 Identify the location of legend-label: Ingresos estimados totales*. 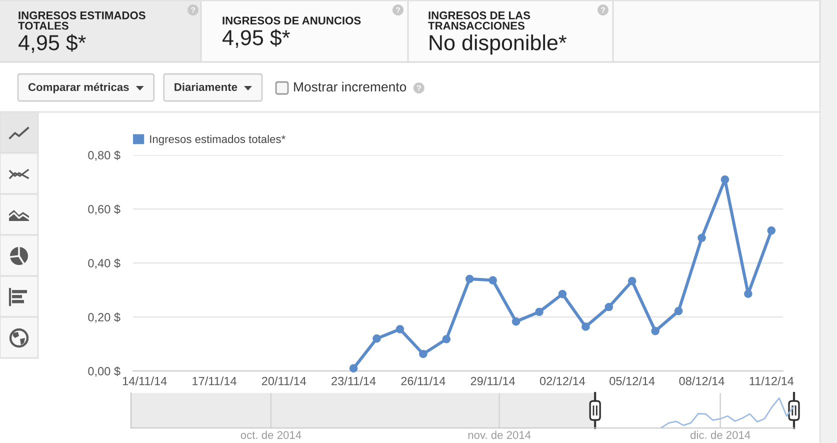
(218, 140).